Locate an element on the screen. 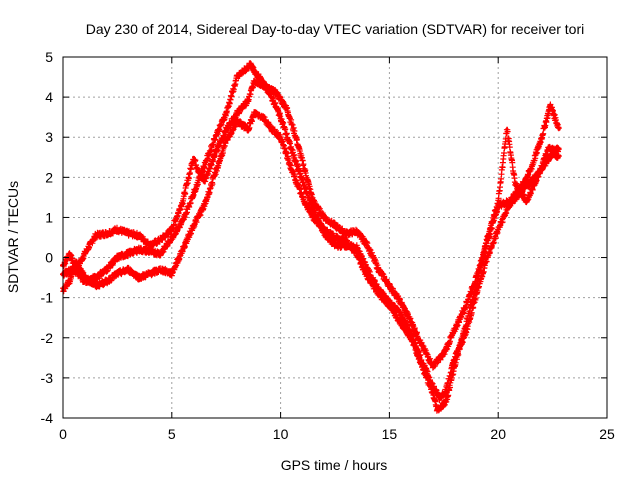  y-tick-label: 5 is located at coordinates (49, 57).